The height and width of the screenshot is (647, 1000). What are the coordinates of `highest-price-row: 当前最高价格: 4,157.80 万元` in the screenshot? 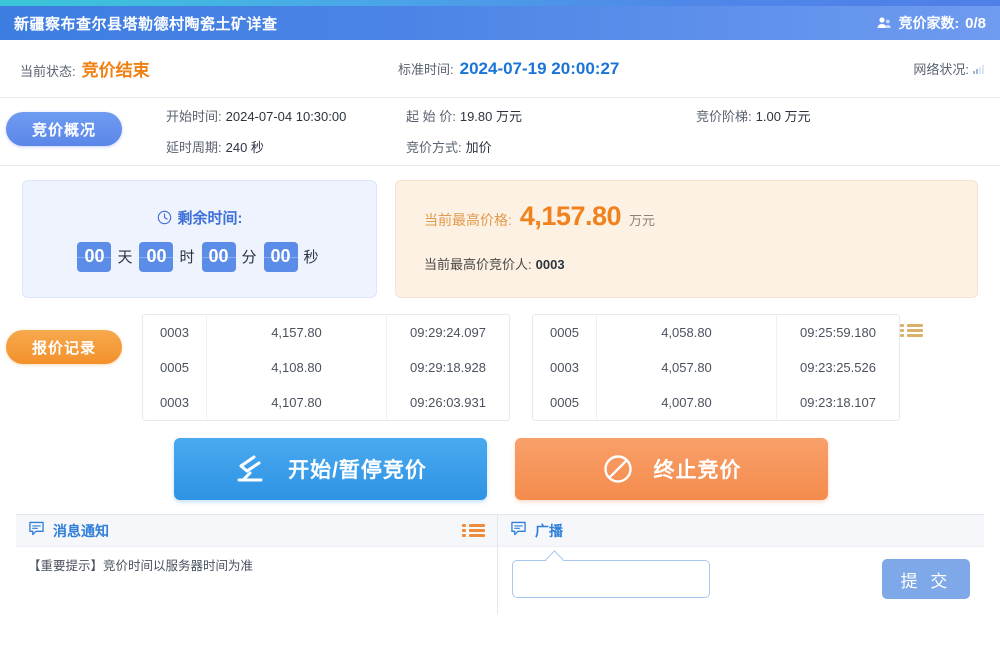 It's located at (700, 216).